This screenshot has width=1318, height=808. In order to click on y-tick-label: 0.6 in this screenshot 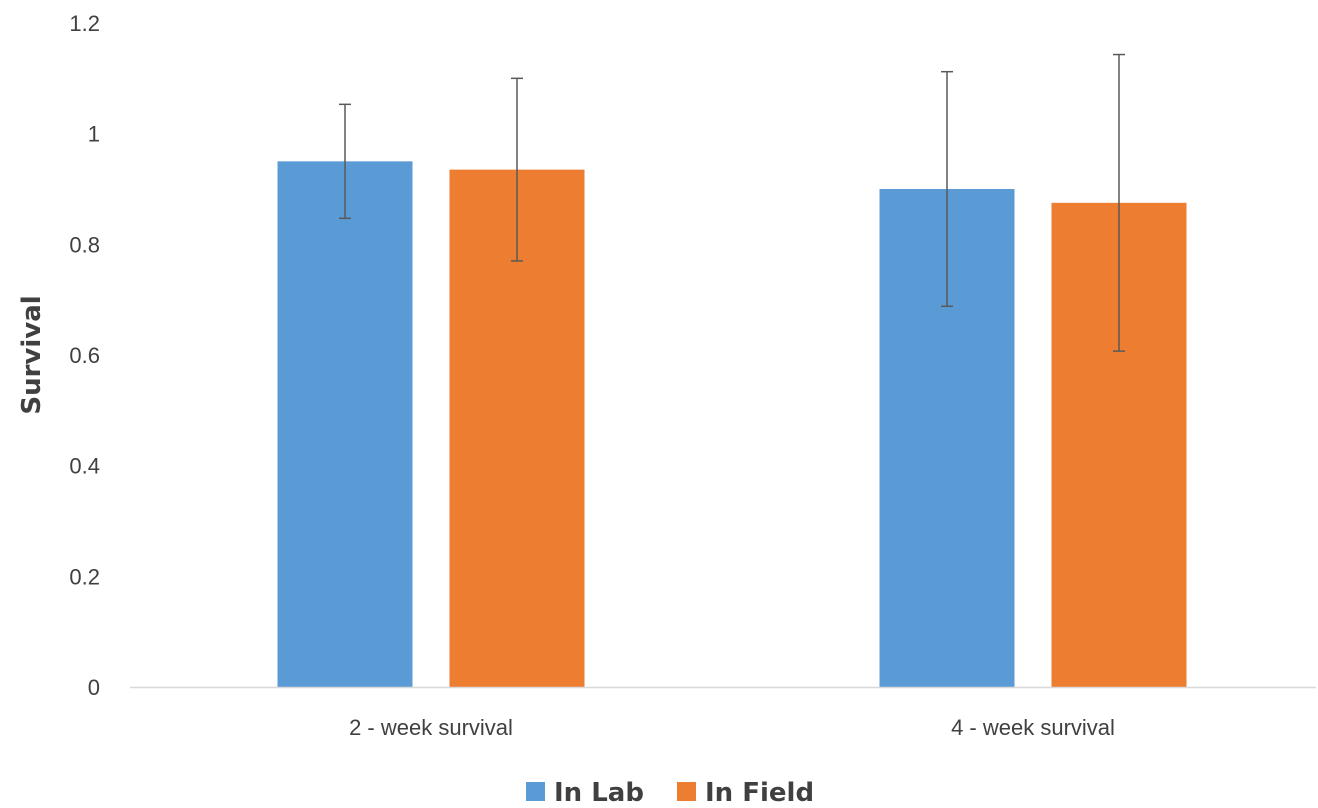, I will do `click(84, 355)`.